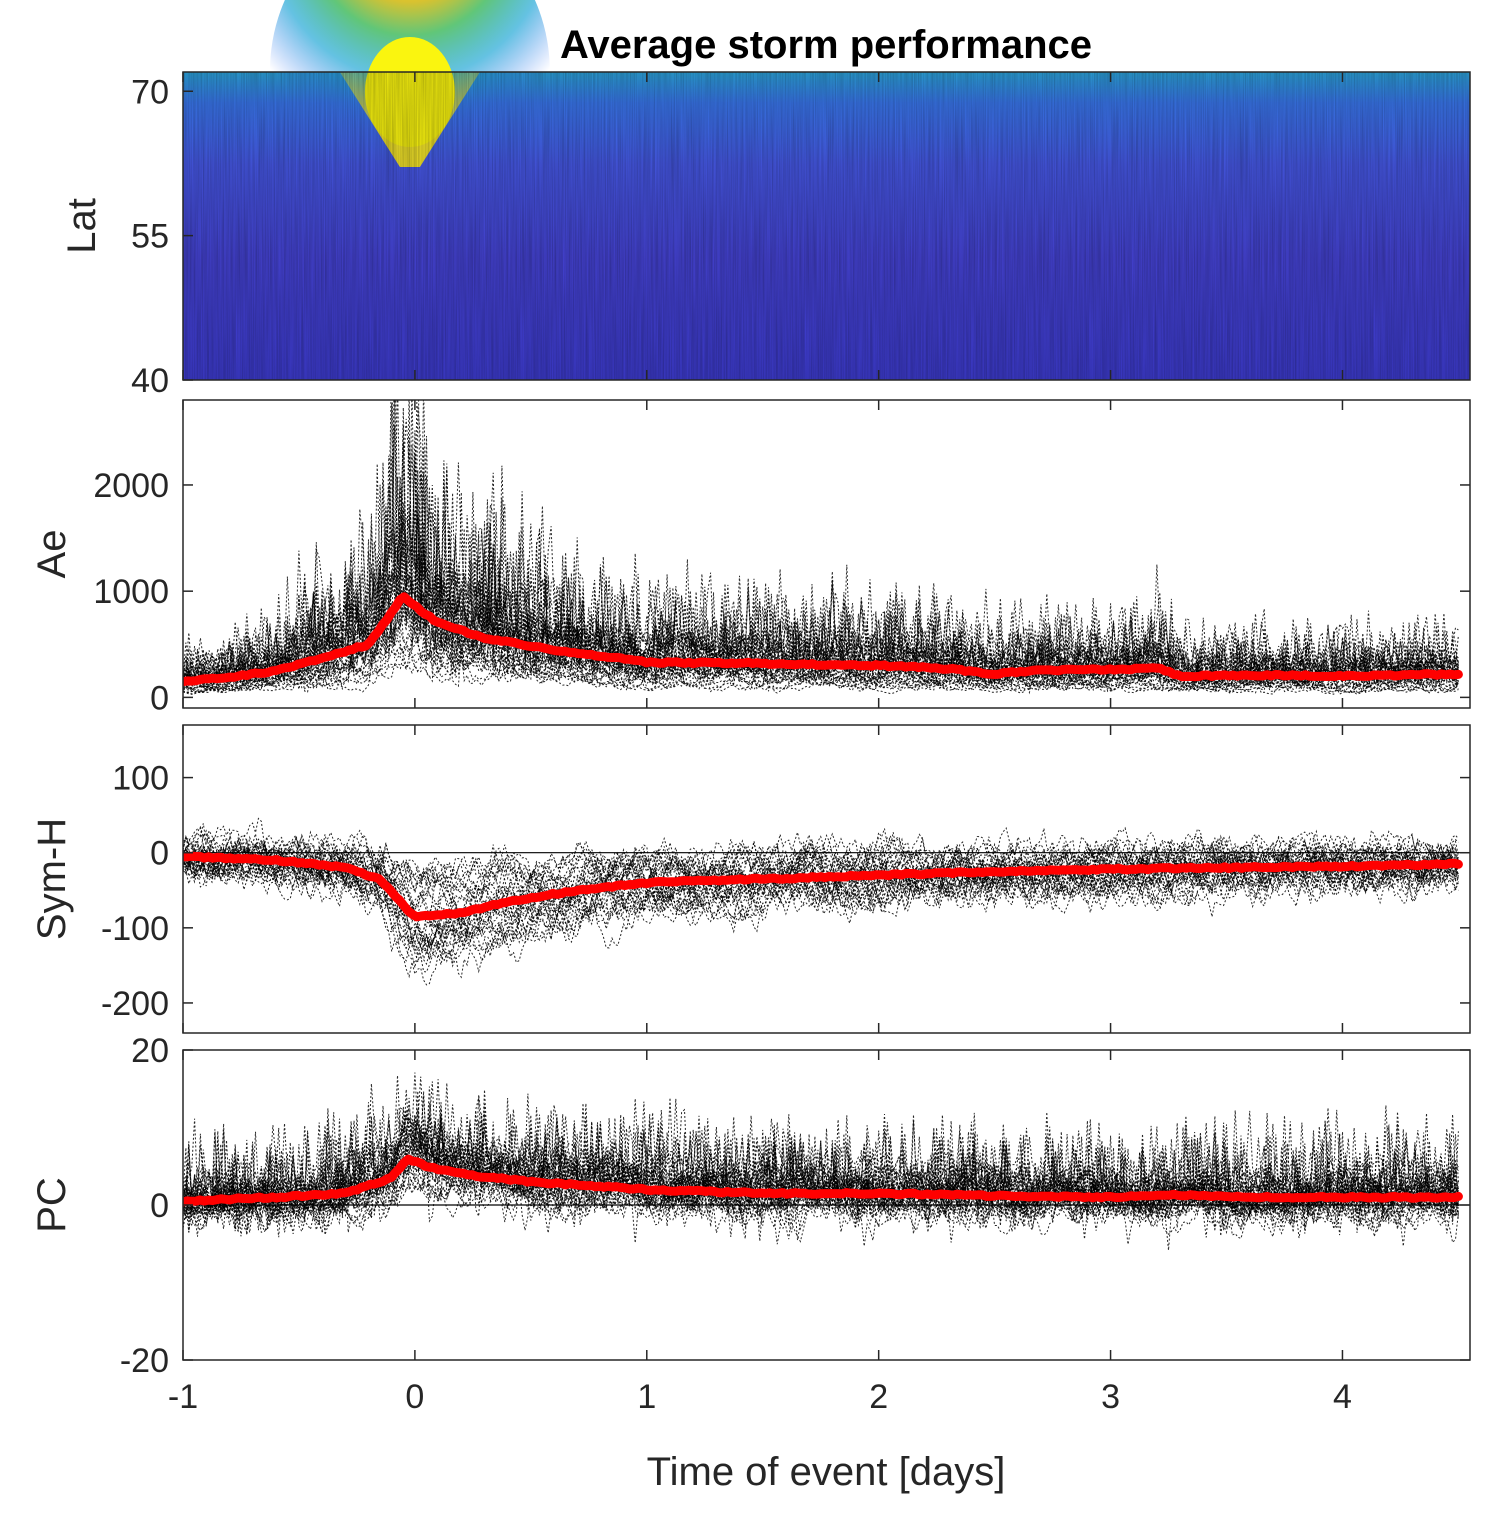 The width and height of the screenshot is (1500, 1517). What do you see at coordinates (52, 554) in the screenshot?
I see `y-axis-label: Ae` at bounding box center [52, 554].